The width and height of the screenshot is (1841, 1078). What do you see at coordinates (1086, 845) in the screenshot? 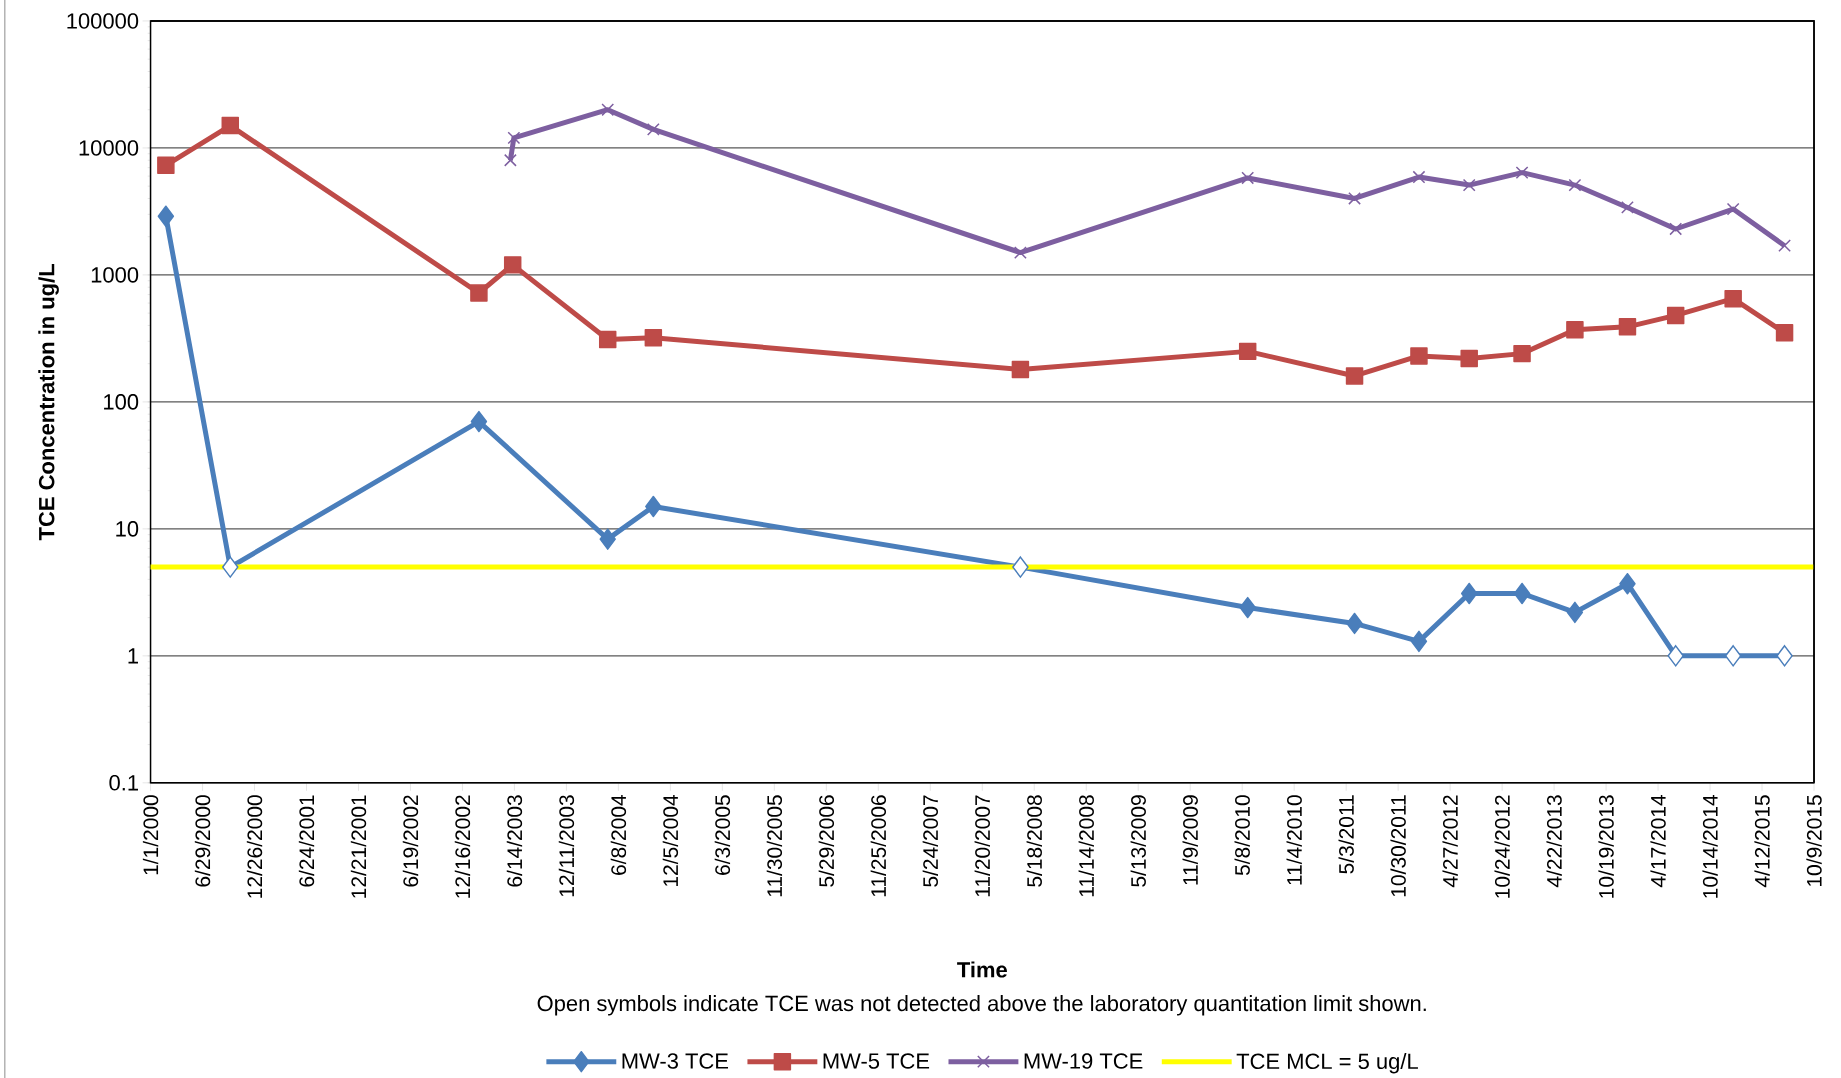
I see `x-tick-label: 11/14/2008` at bounding box center [1086, 845].